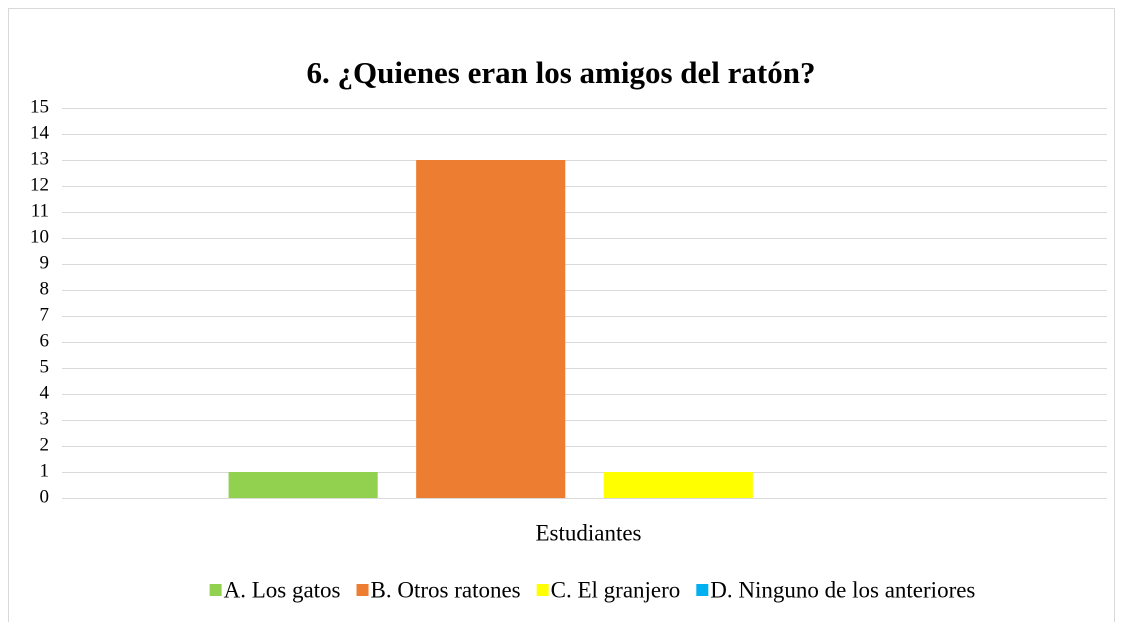 This screenshot has width=1122, height=622. What do you see at coordinates (45, 444) in the screenshot?
I see `y-tick-label: 2` at bounding box center [45, 444].